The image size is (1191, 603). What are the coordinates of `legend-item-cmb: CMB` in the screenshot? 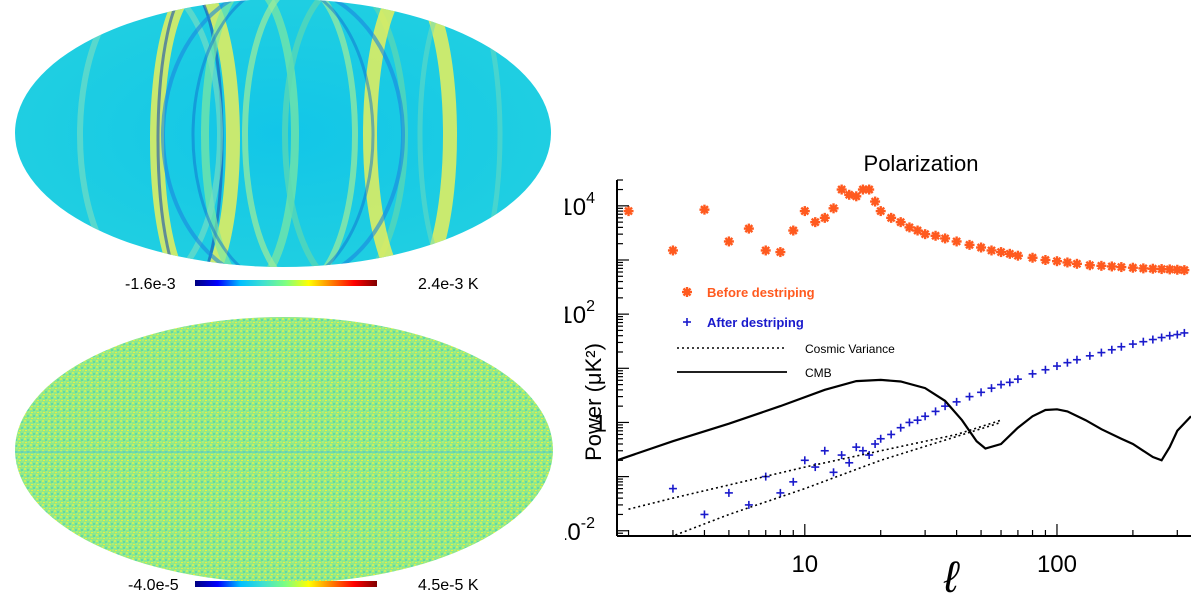 It's located at (754, 373).